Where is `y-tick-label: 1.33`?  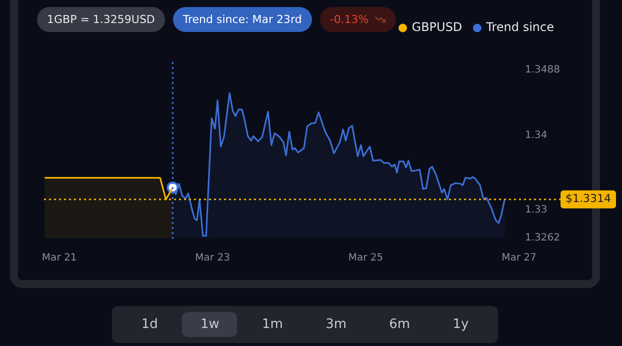
y-tick-label: 1.33 is located at coordinates (536, 210).